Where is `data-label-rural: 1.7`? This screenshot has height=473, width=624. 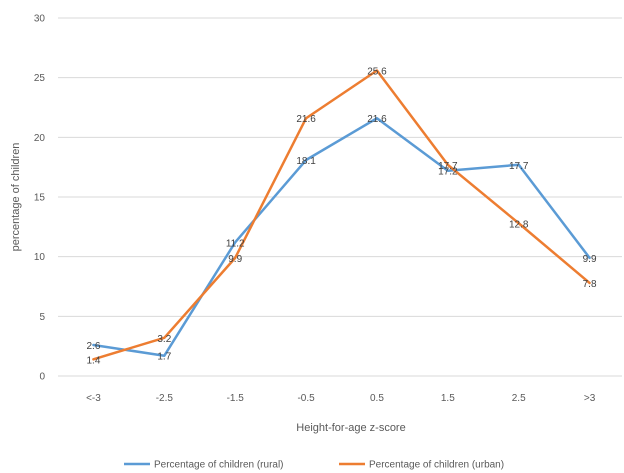
data-label-rural: 1.7 is located at coordinates (164, 357).